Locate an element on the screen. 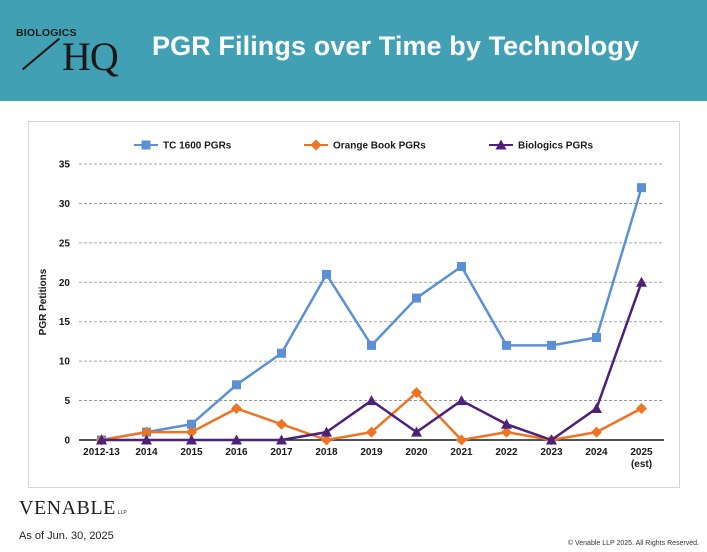  y-axis-label: PGR Petitions is located at coordinates (43, 301).